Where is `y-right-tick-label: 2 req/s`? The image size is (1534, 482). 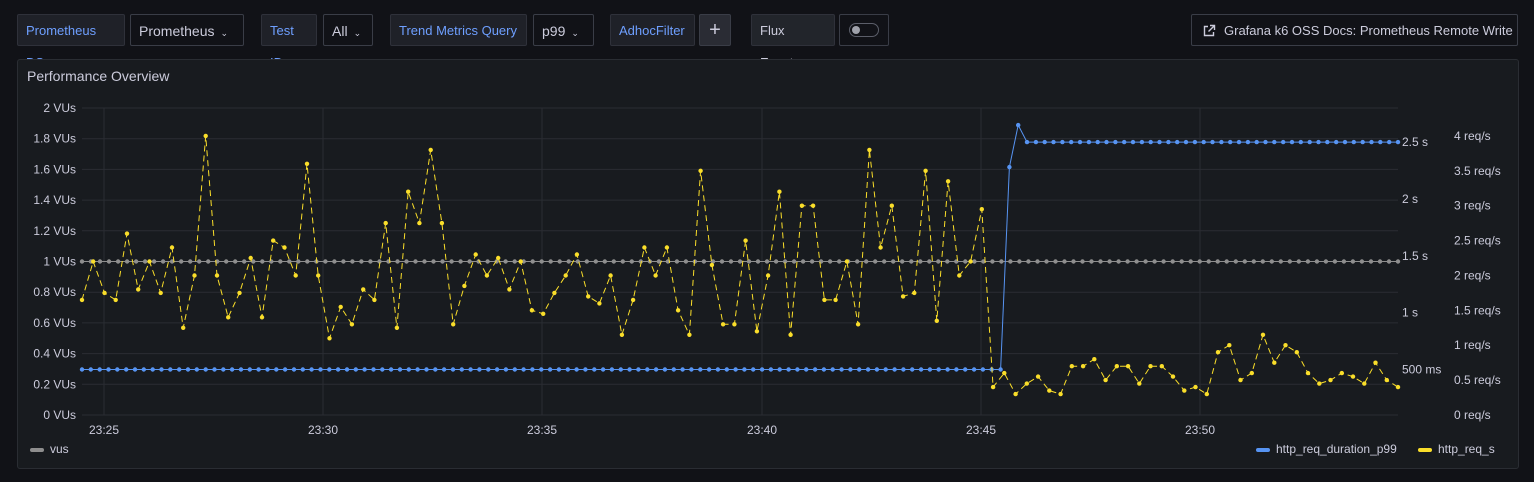 y-right-tick-label: 2 req/s is located at coordinates (1472, 275).